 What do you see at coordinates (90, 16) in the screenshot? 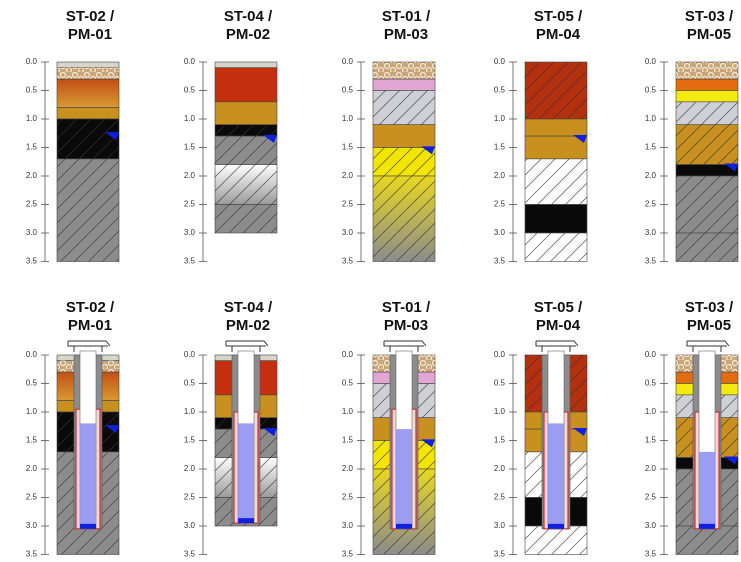
I see `log-title: ST-02 /` at bounding box center [90, 16].